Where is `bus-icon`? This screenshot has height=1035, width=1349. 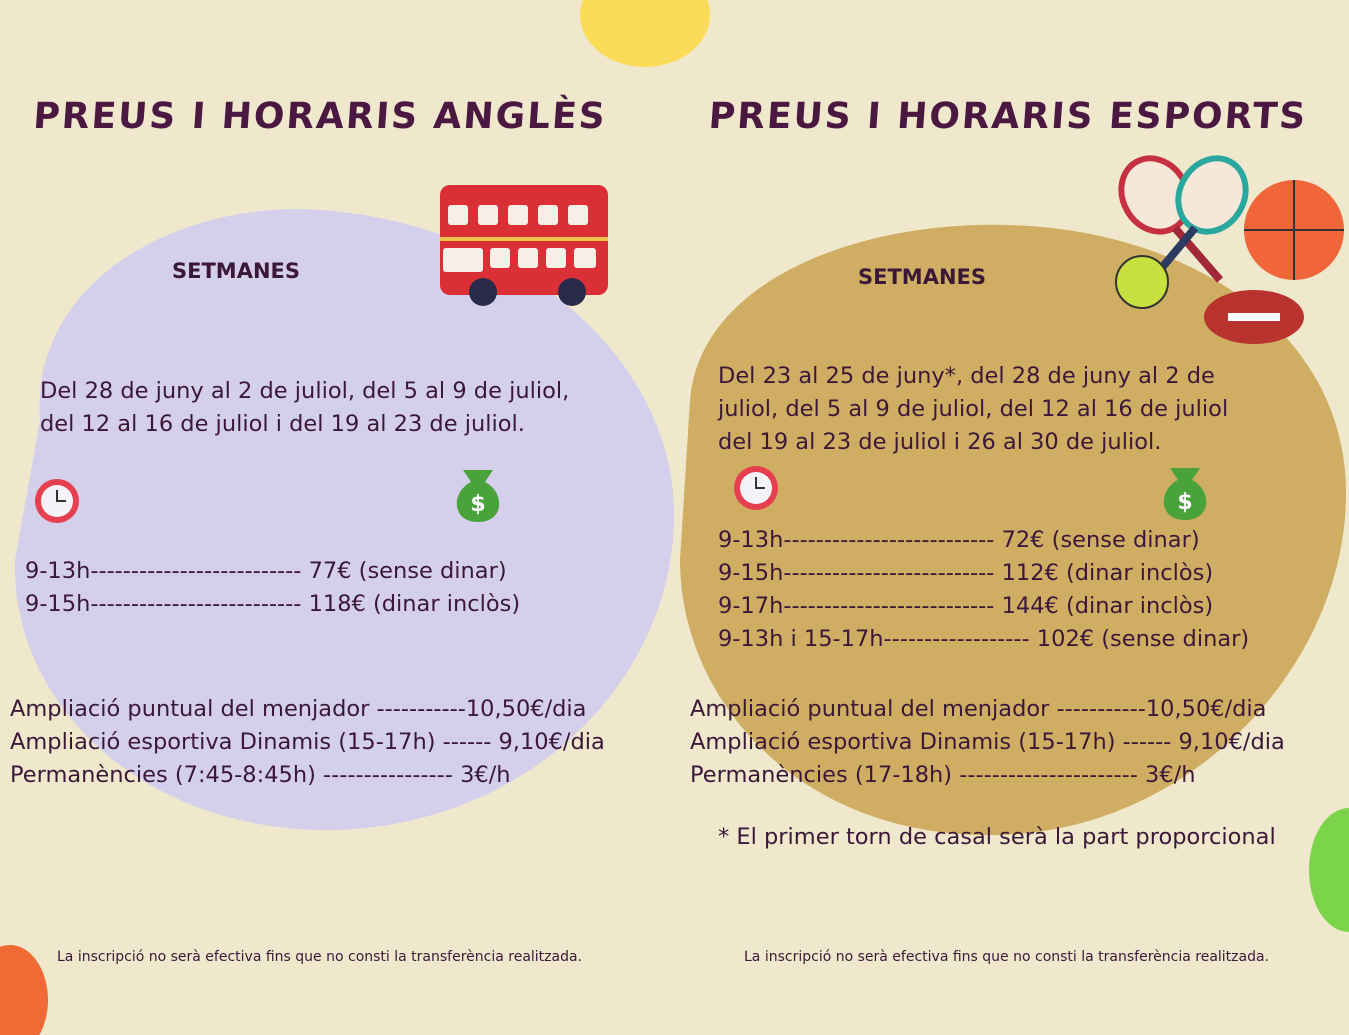
bus-icon is located at coordinates (524, 245).